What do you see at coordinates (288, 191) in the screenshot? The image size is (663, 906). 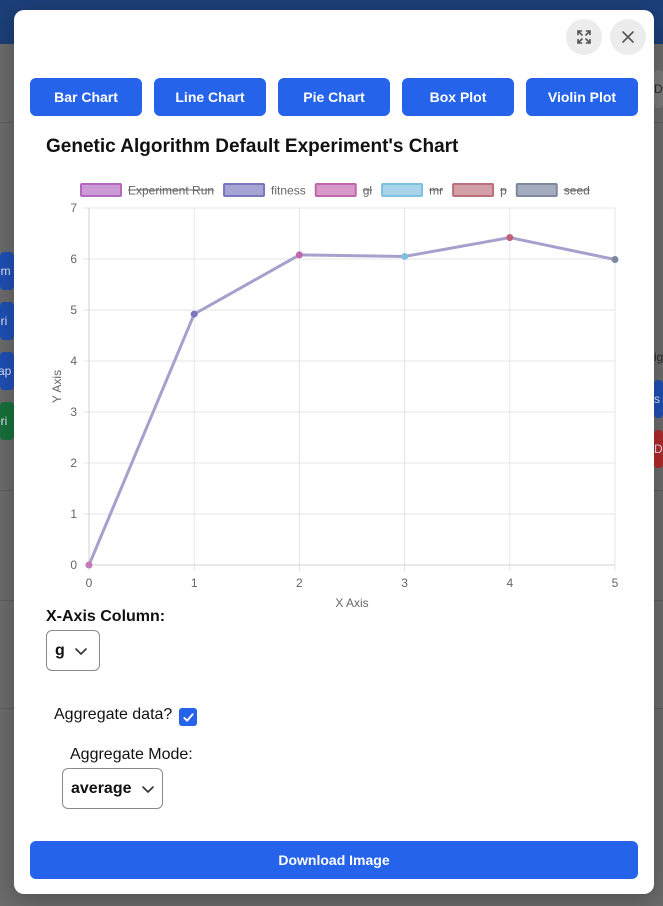 I see `legend-label: fitness` at bounding box center [288, 191].